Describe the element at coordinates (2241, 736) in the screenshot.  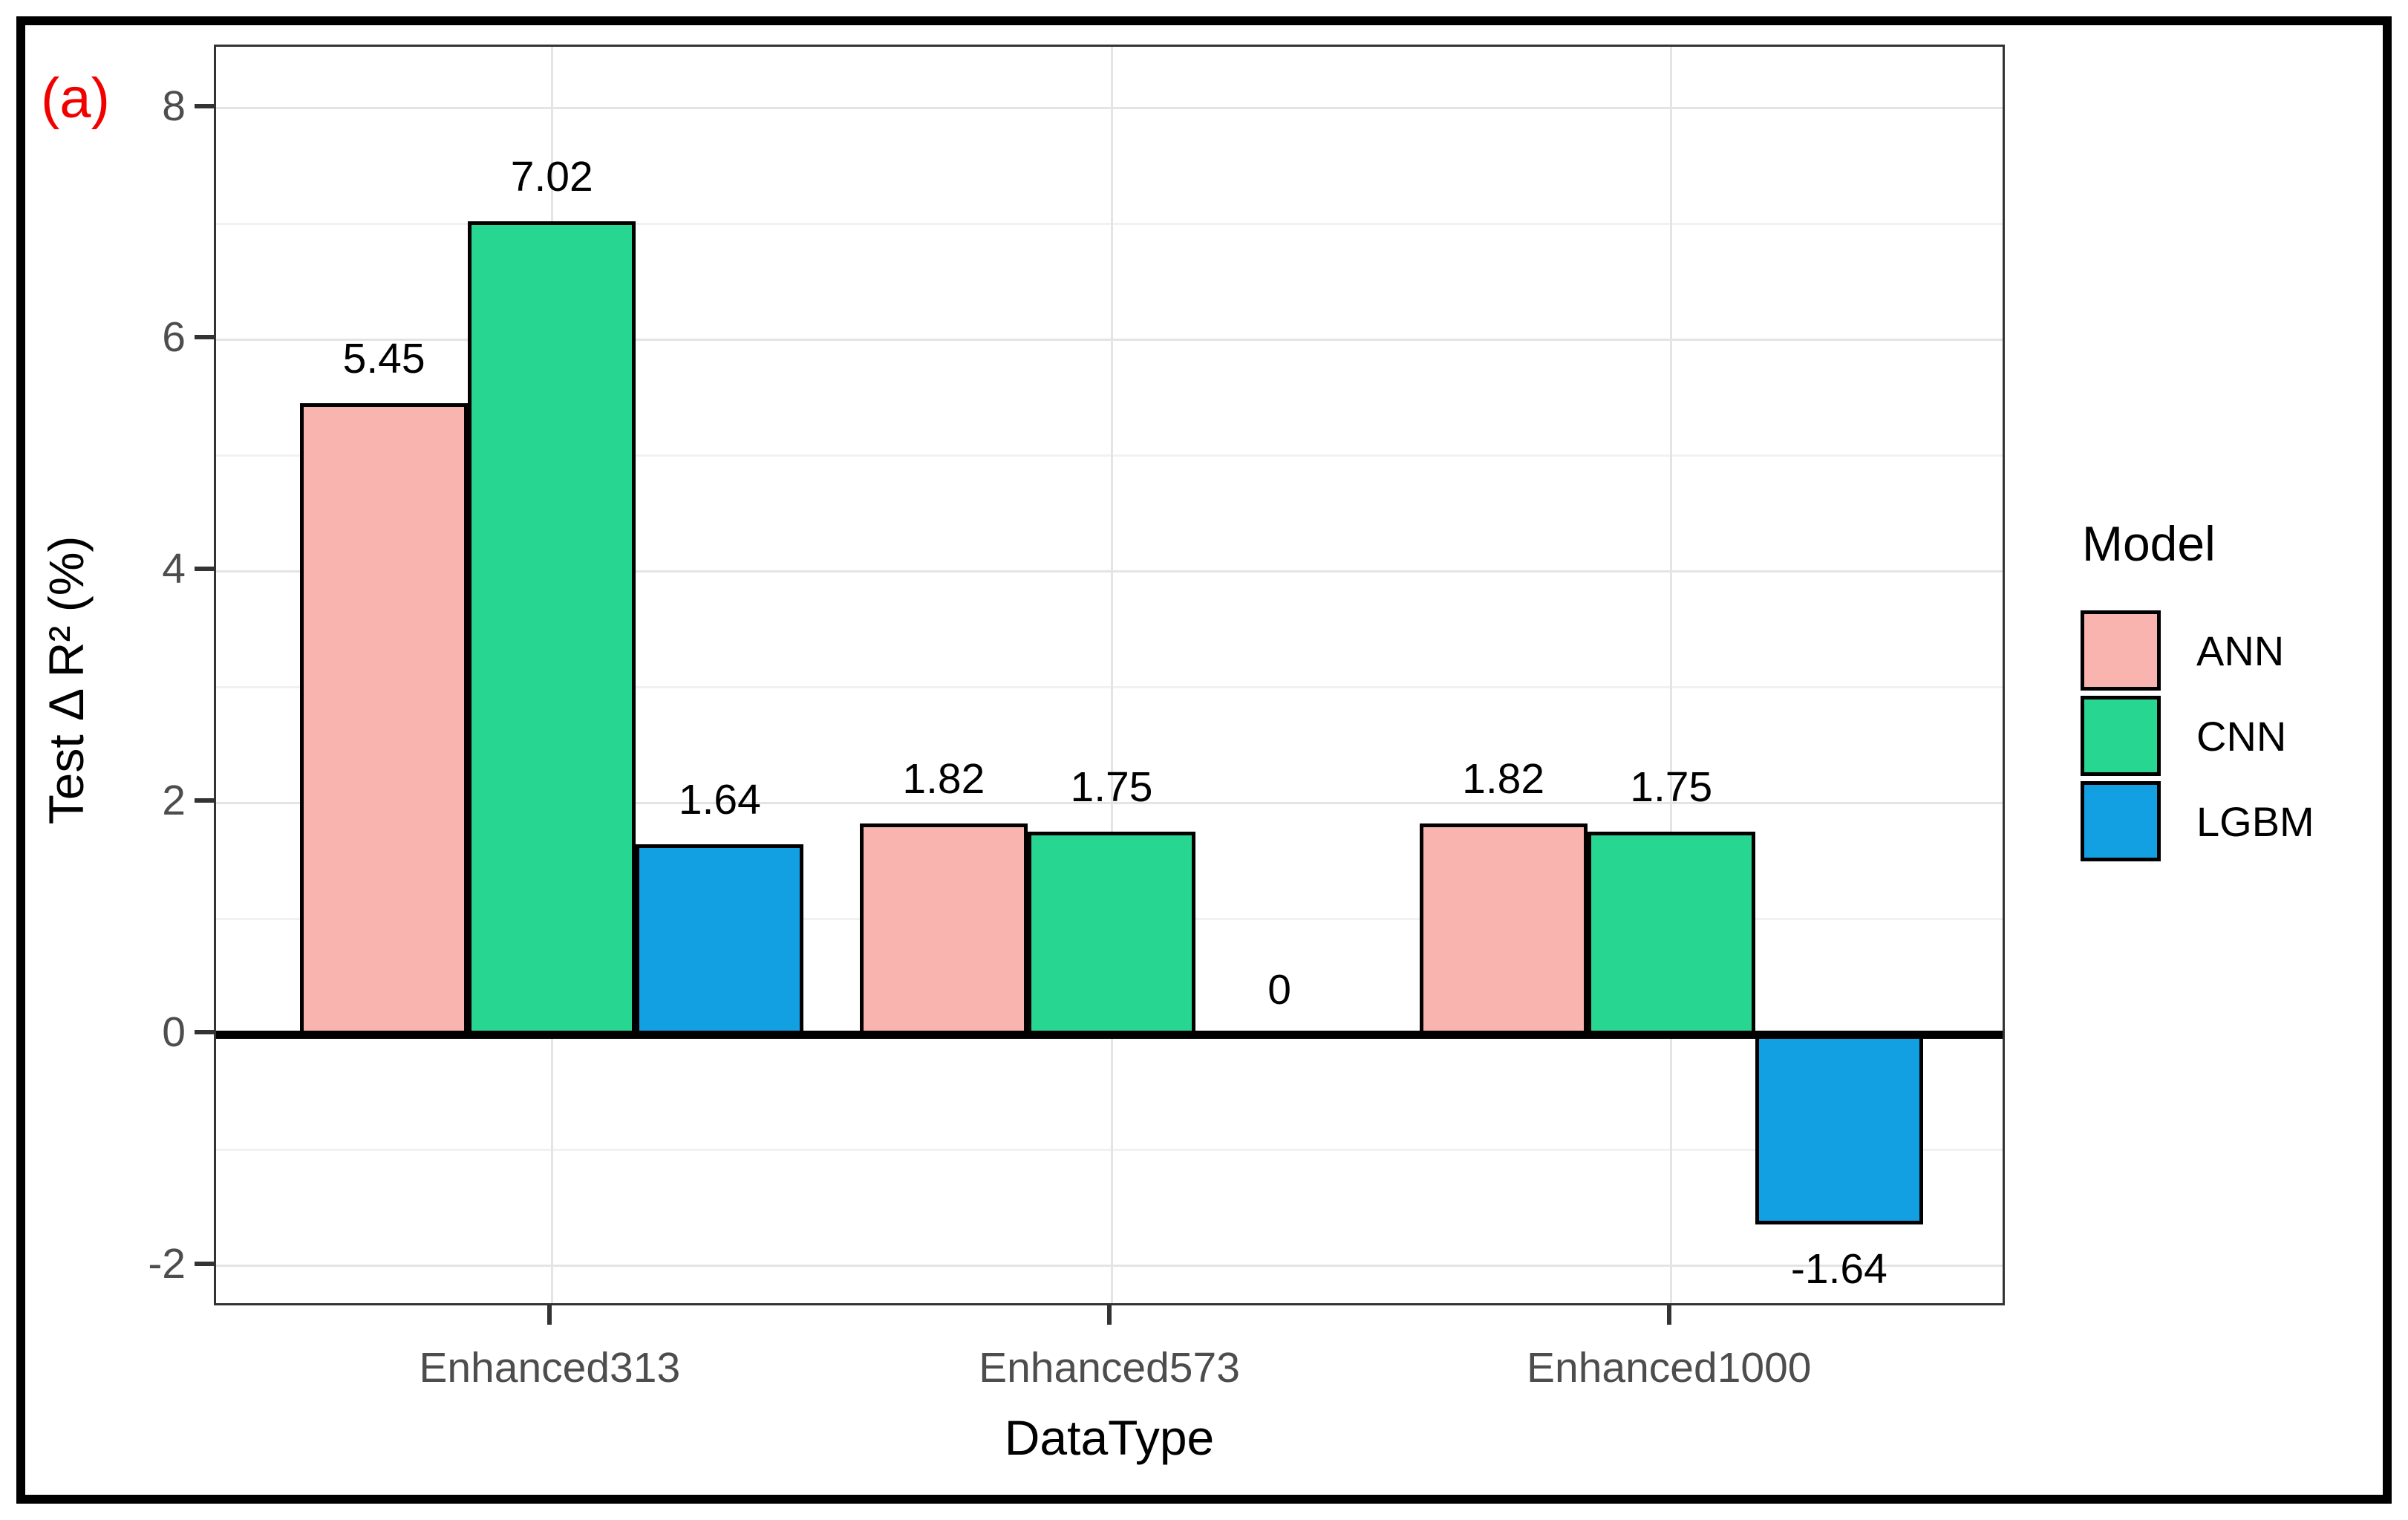
I see `legend-label-cnn: CNN` at that location.